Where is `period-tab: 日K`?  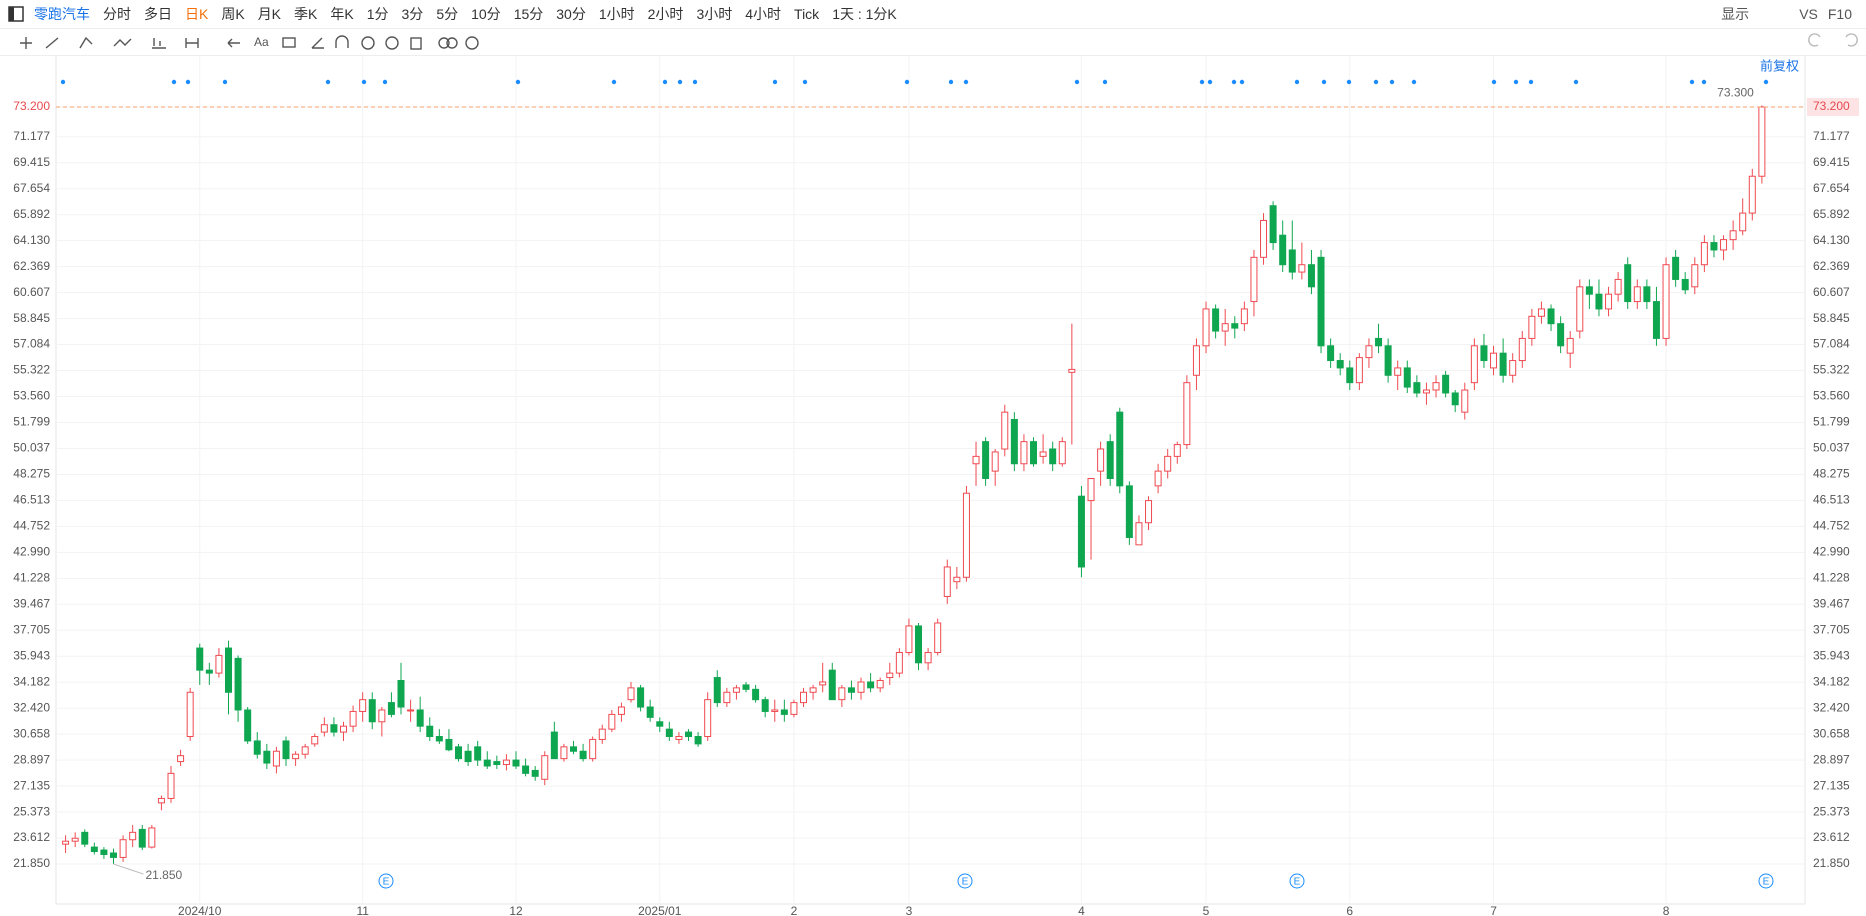
period-tab: 日K is located at coordinates (197, 14).